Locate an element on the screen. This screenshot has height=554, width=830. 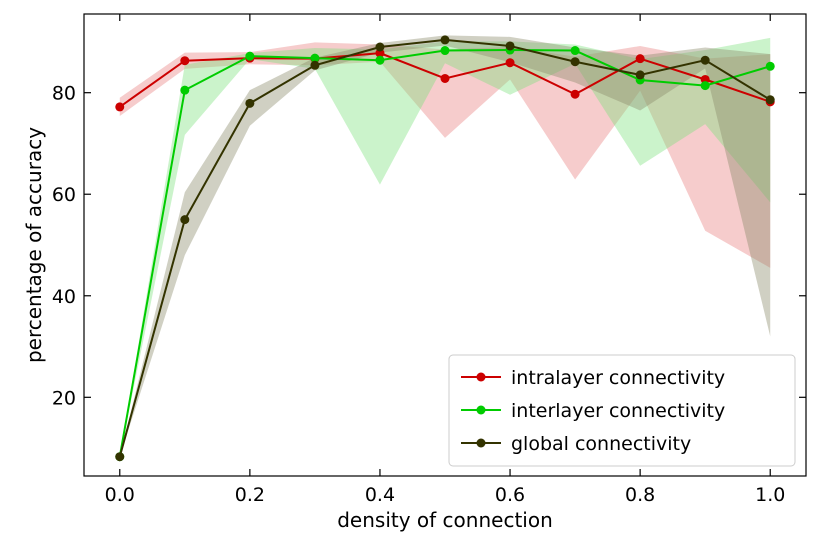
legend-label: global connectivity is located at coordinates (601, 444).